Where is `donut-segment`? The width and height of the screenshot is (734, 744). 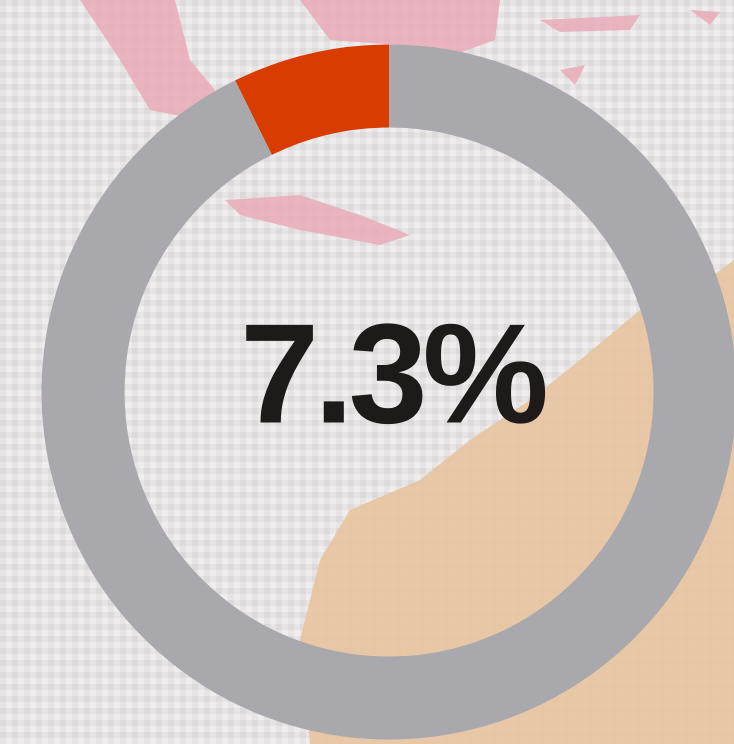
donut-segment is located at coordinates (312, 100).